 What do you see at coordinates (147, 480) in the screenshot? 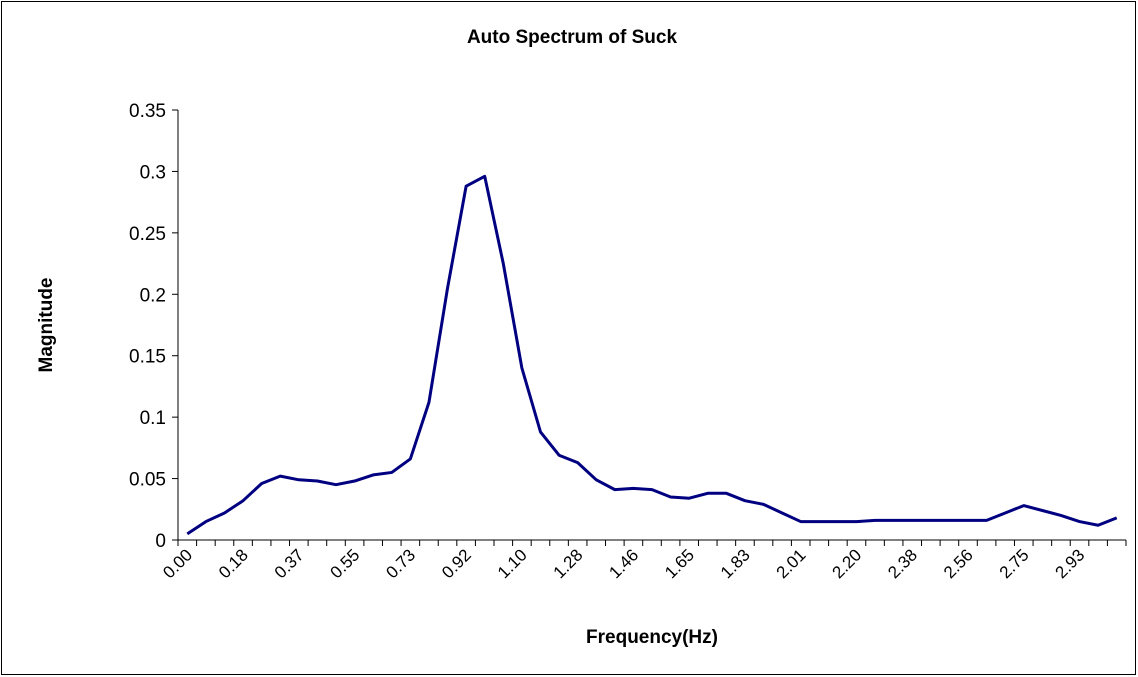
I see `y-tick-label: 0.05` at bounding box center [147, 480].